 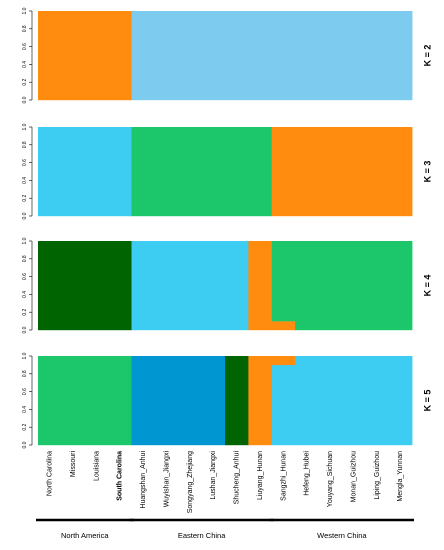 I want to click on bar-k2-seg1-layer0, so click(x=272, y=56).